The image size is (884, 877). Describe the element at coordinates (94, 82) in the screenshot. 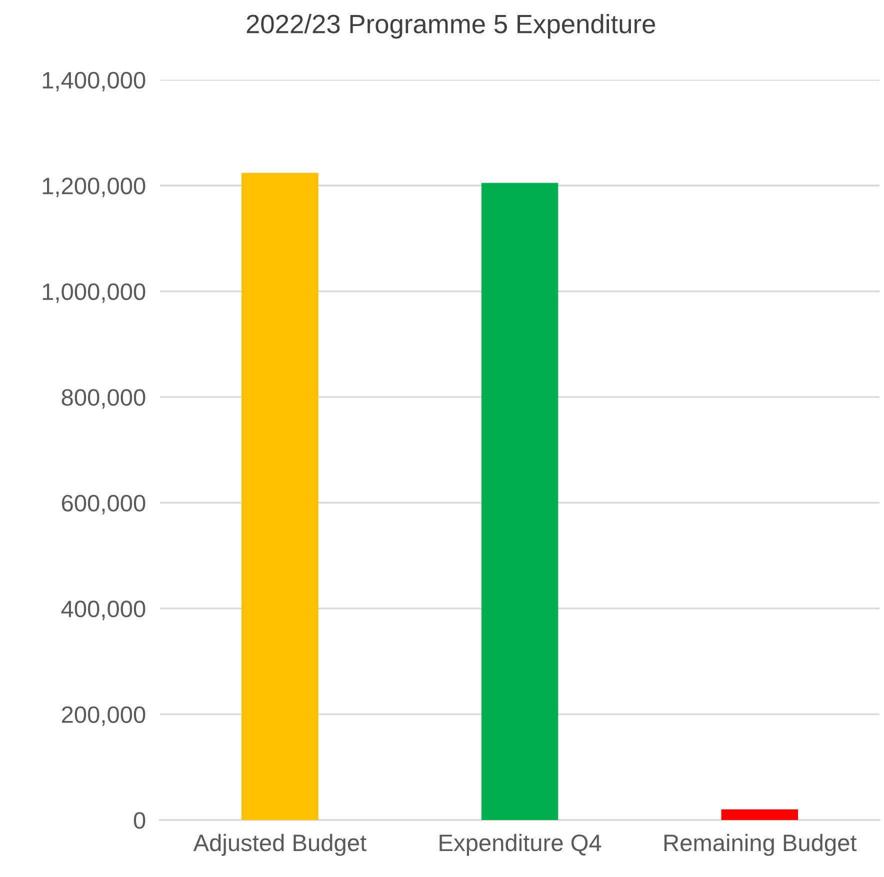

I see `y-tick-label: 1,400,000` at that location.